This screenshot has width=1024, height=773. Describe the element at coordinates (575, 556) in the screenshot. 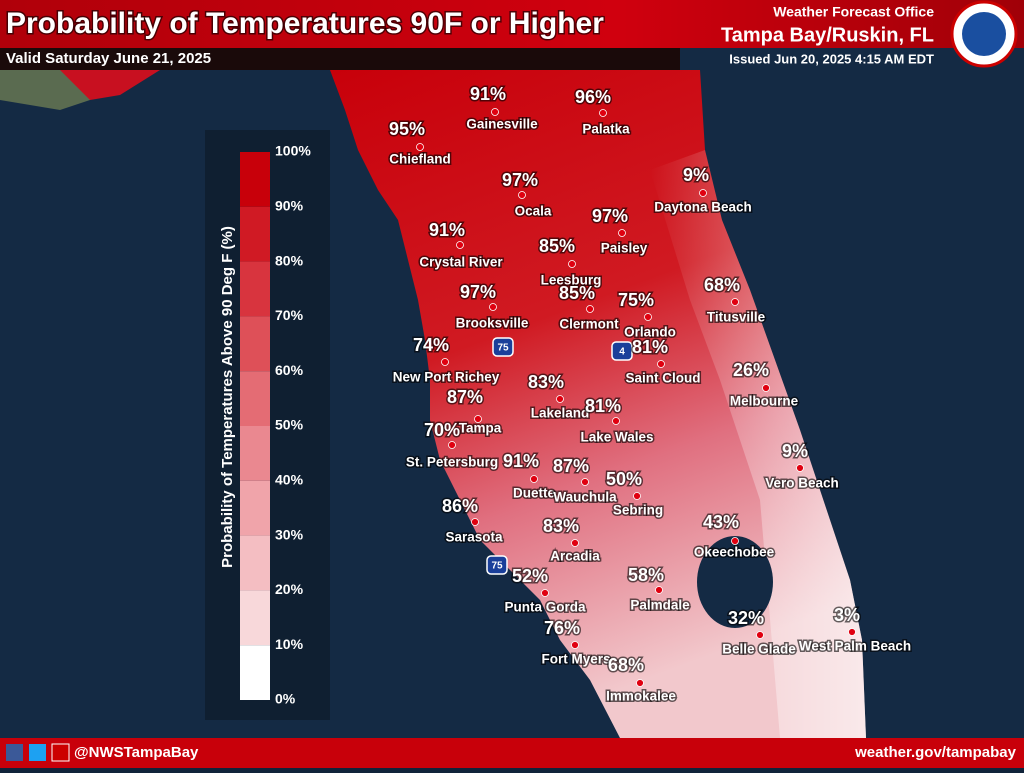

I see `city-name: Arcadia` at that location.